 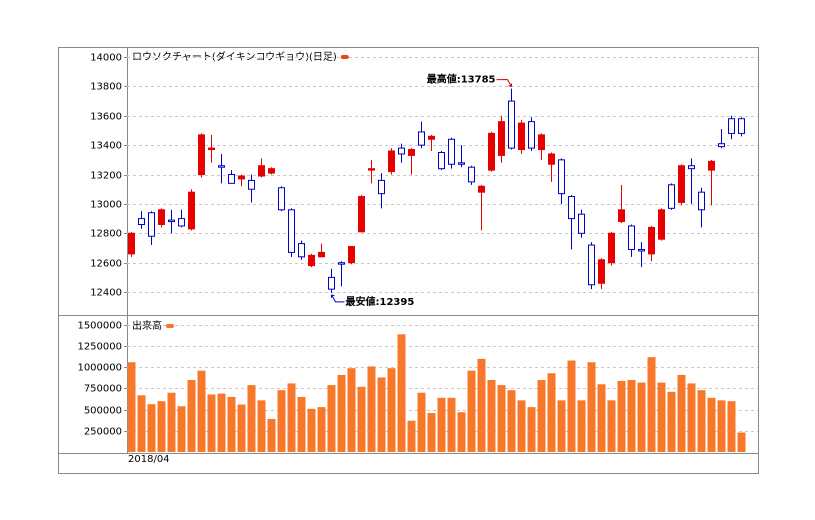 What do you see at coordinates (103, 432) in the screenshot?
I see `y-tick-label: 250000` at bounding box center [103, 432].